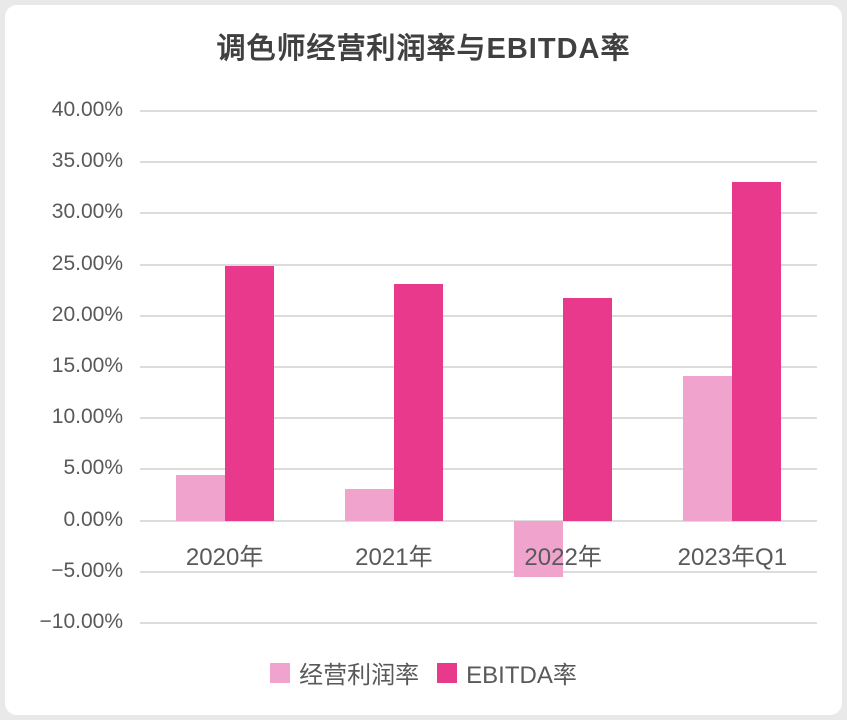 The height and width of the screenshot is (720, 847). What do you see at coordinates (87, 365) in the screenshot?
I see `y-axis-tick-label: 15.00%` at bounding box center [87, 365].